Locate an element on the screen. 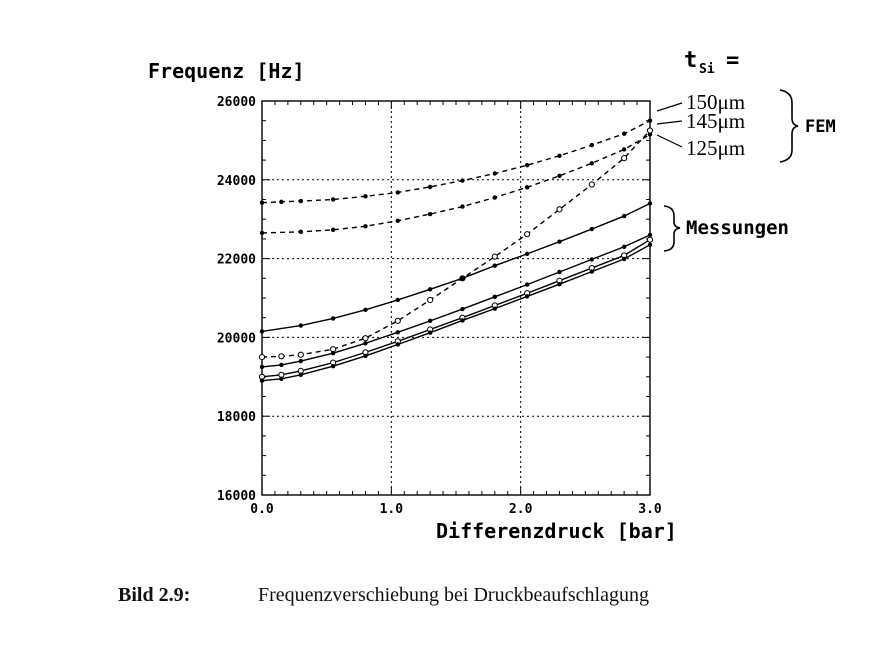 Image resolution: width=888 pixels, height=646 pixels. messungen-group-label: Messungen is located at coordinates (737, 228).